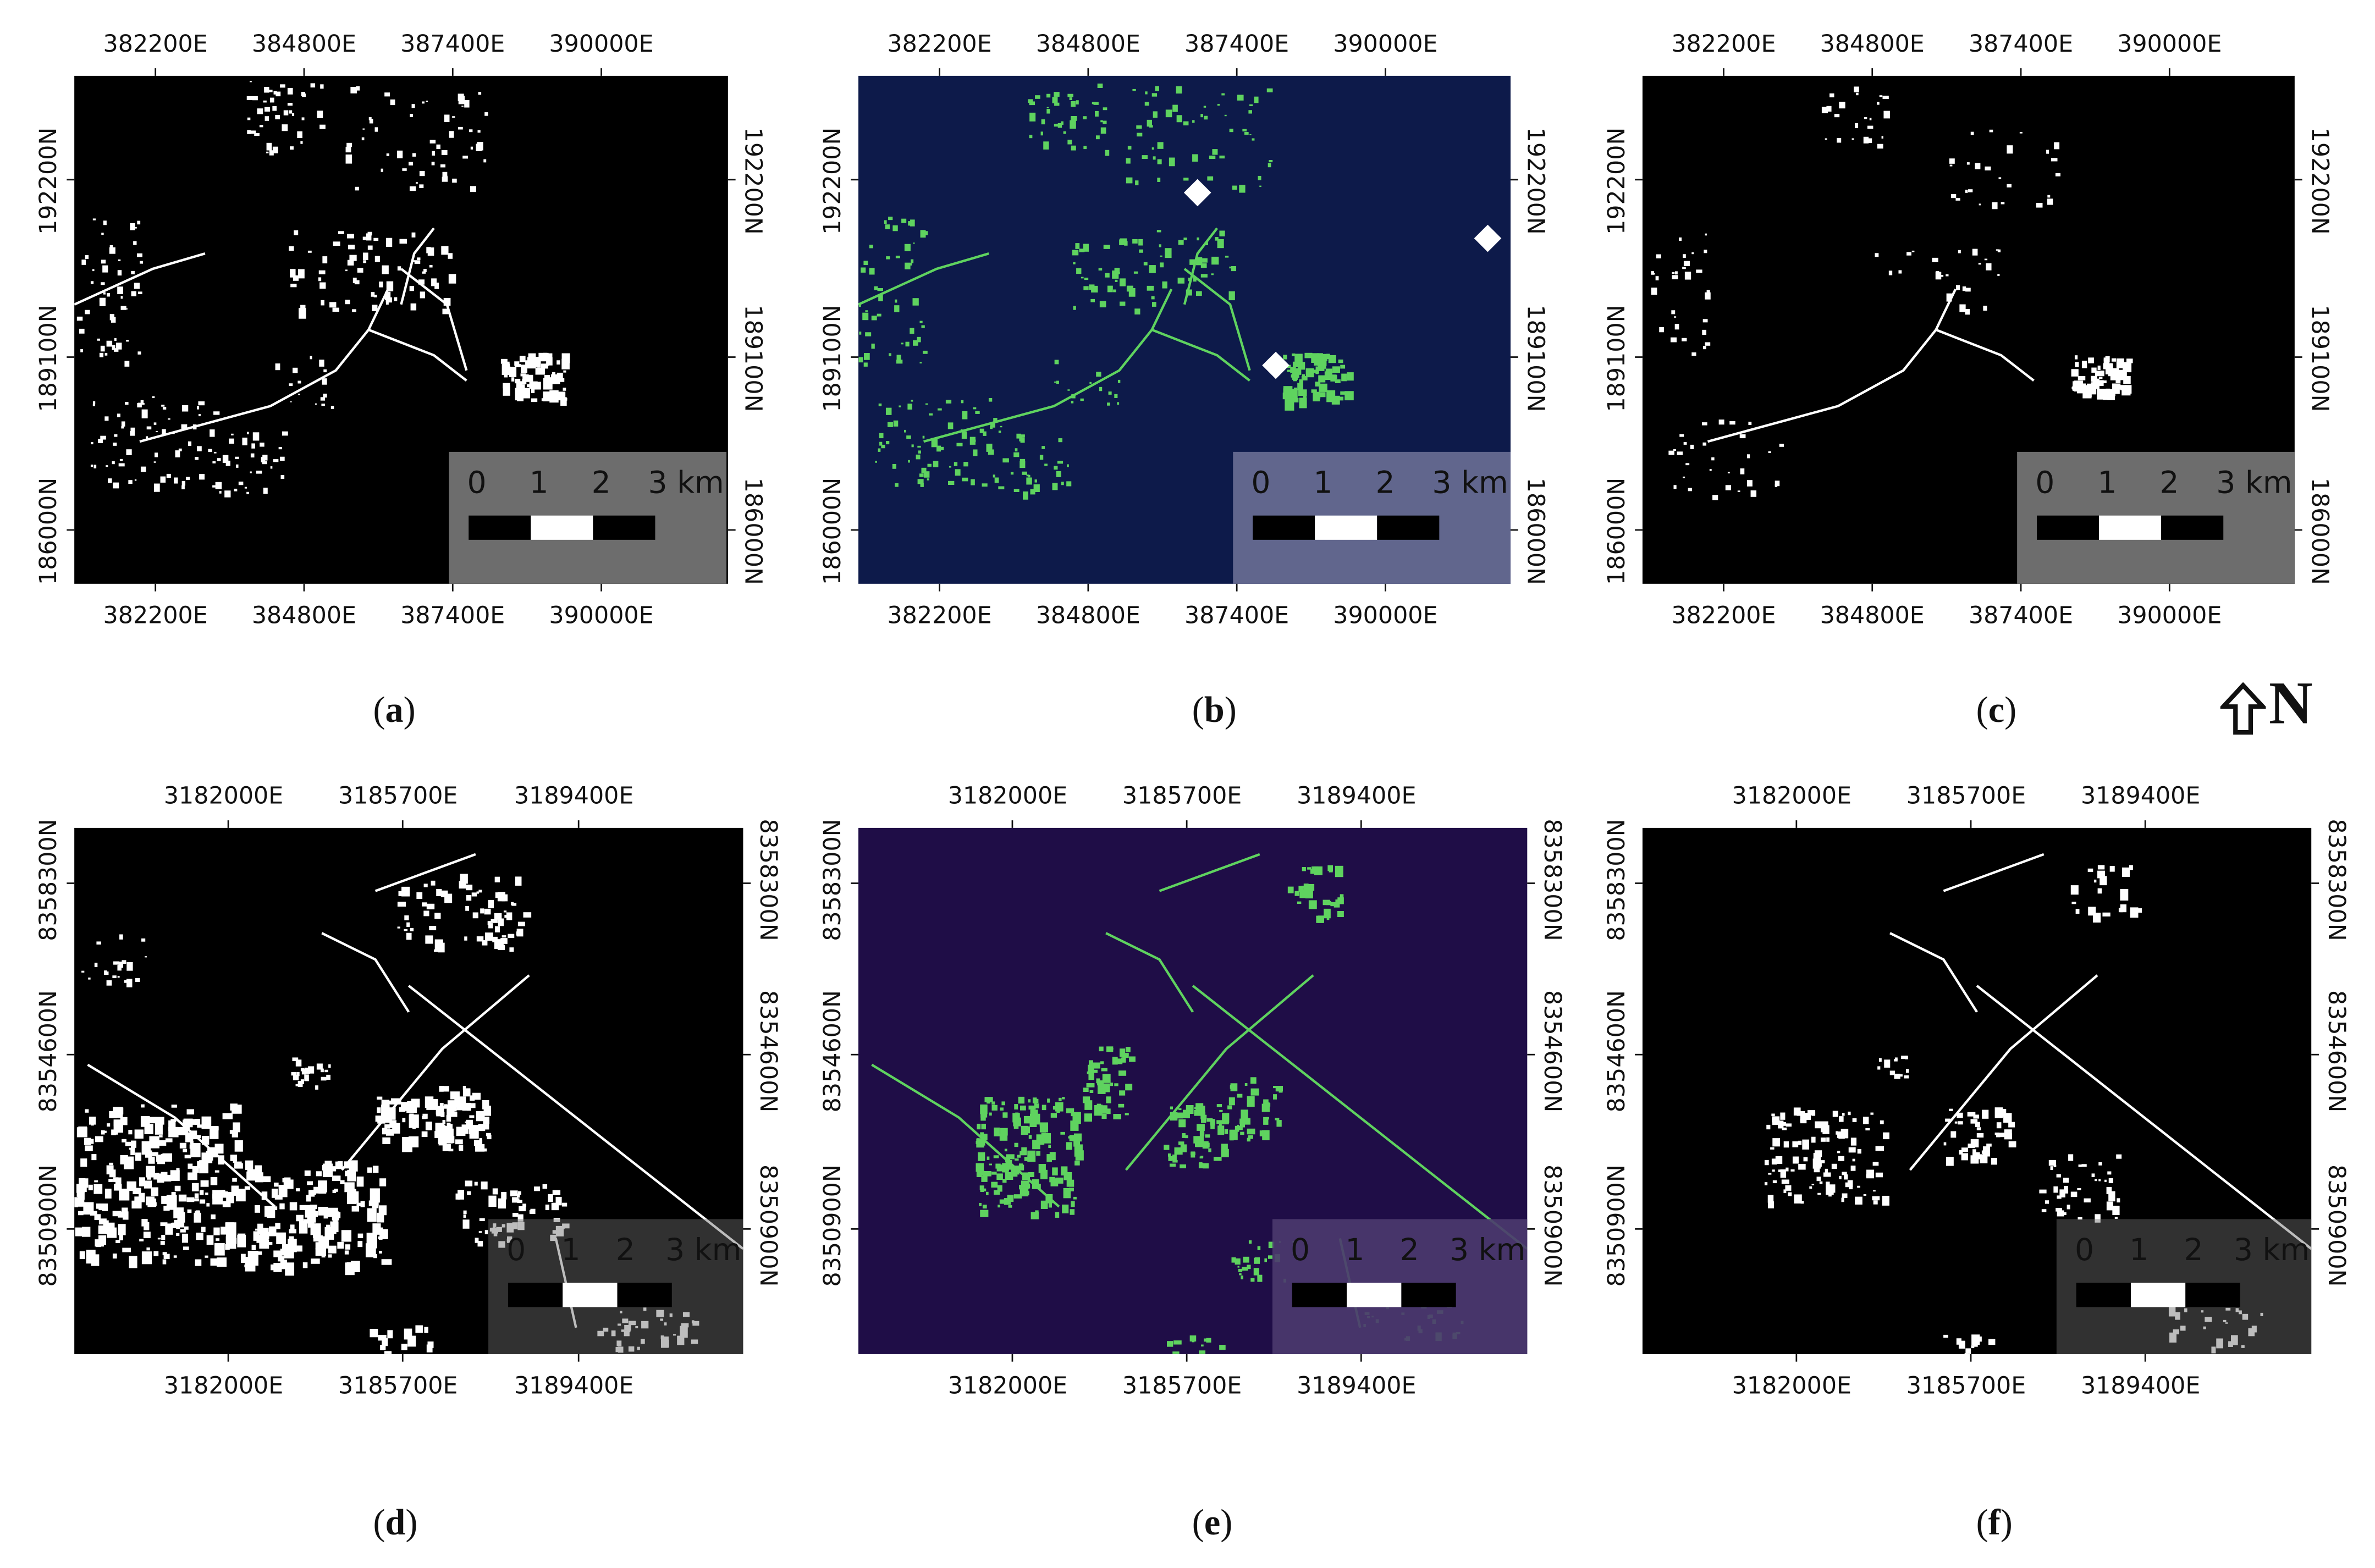  Describe the element at coordinates (2320, 531) in the screenshot. I see `y-tick-label-right: 186000N` at that location.